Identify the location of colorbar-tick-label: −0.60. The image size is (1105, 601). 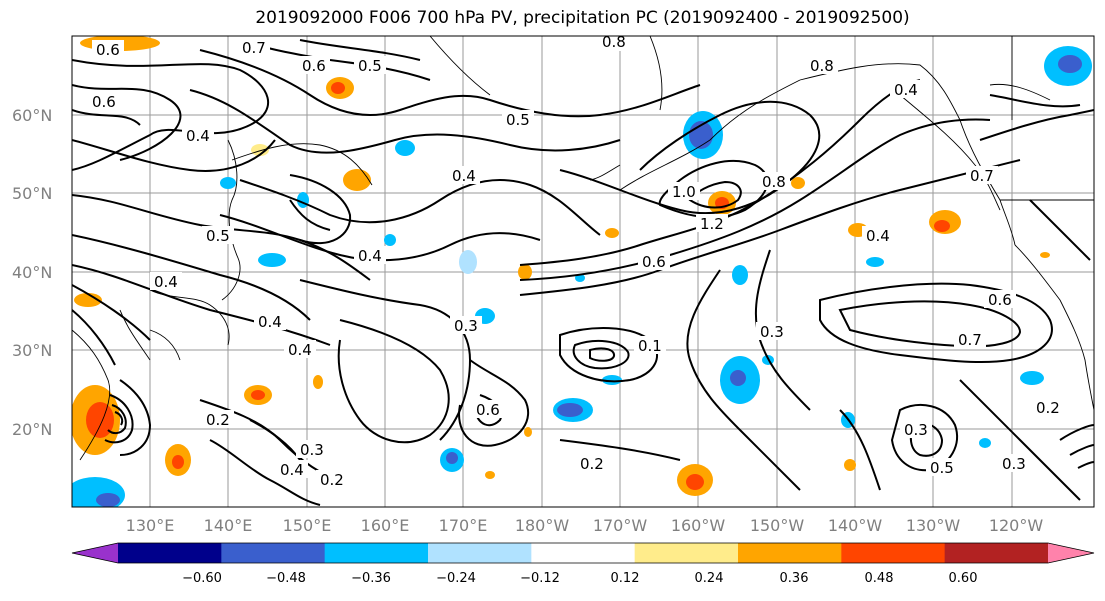
(202, 578).